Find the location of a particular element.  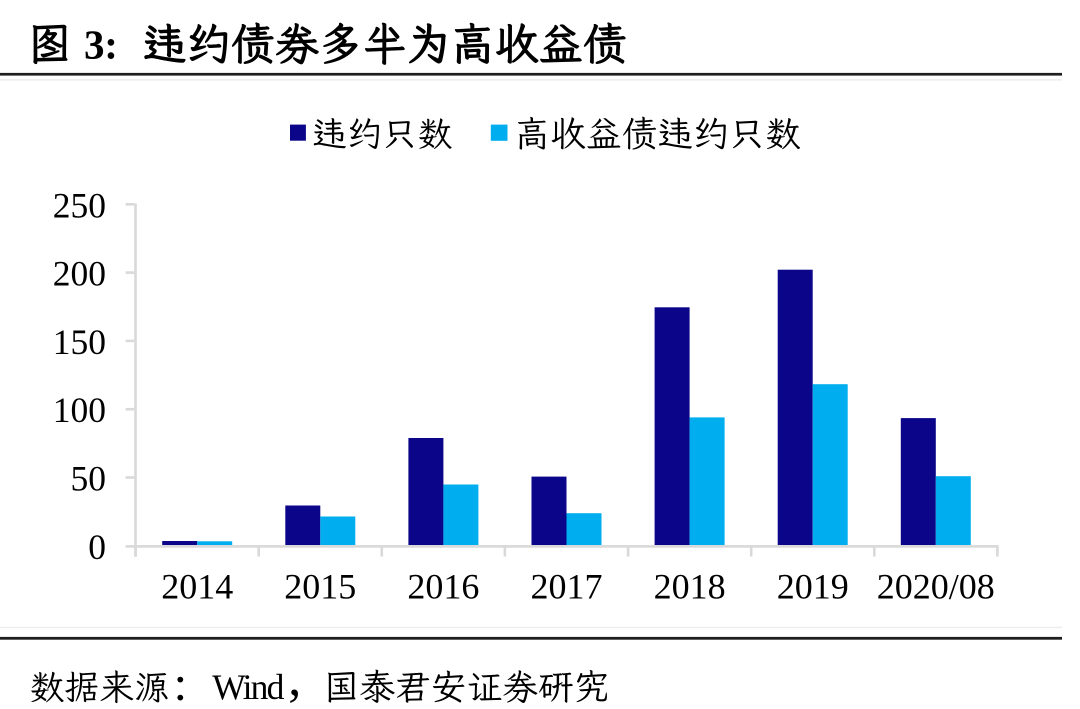

svg-text: 2014 is located at coordinates (197, 587).